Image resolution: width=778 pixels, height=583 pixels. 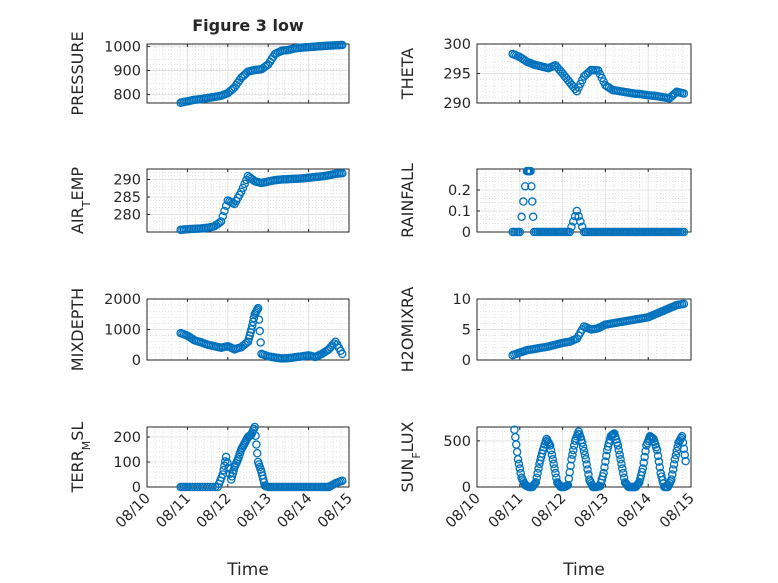 What do you see at coordinates (591, 511) in the screenshot?
I see `x-tick-label: 08/13` at bounding box center [591, 511].